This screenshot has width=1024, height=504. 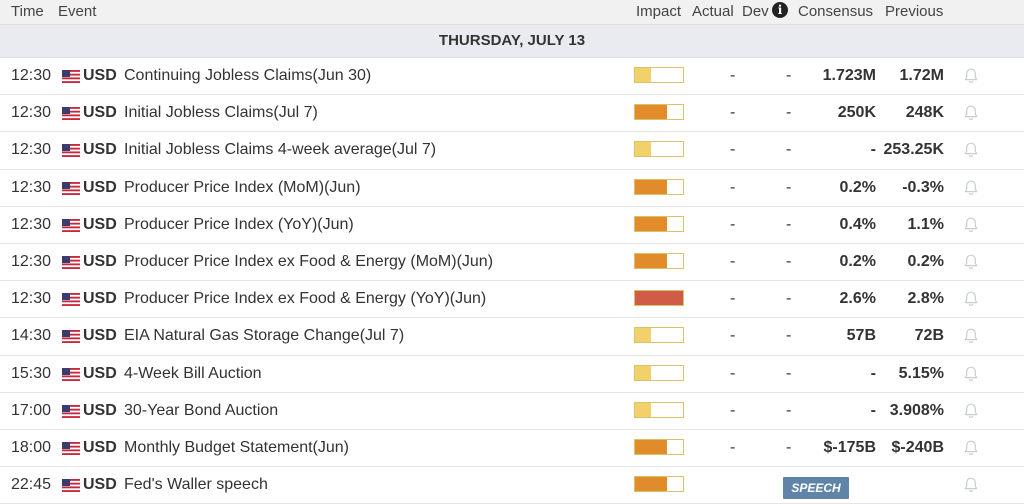 What do you see at coordinates (264, 336) in the screenshot?
I see `event-name: EIA Natural Gas Storage Change(Jul 7)` at bounding box center [264, 336].